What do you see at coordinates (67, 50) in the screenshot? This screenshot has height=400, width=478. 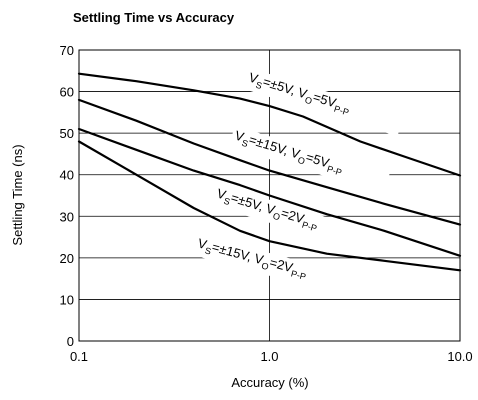 I see `y-tick-label: 70` at bounding box center [67, 50].